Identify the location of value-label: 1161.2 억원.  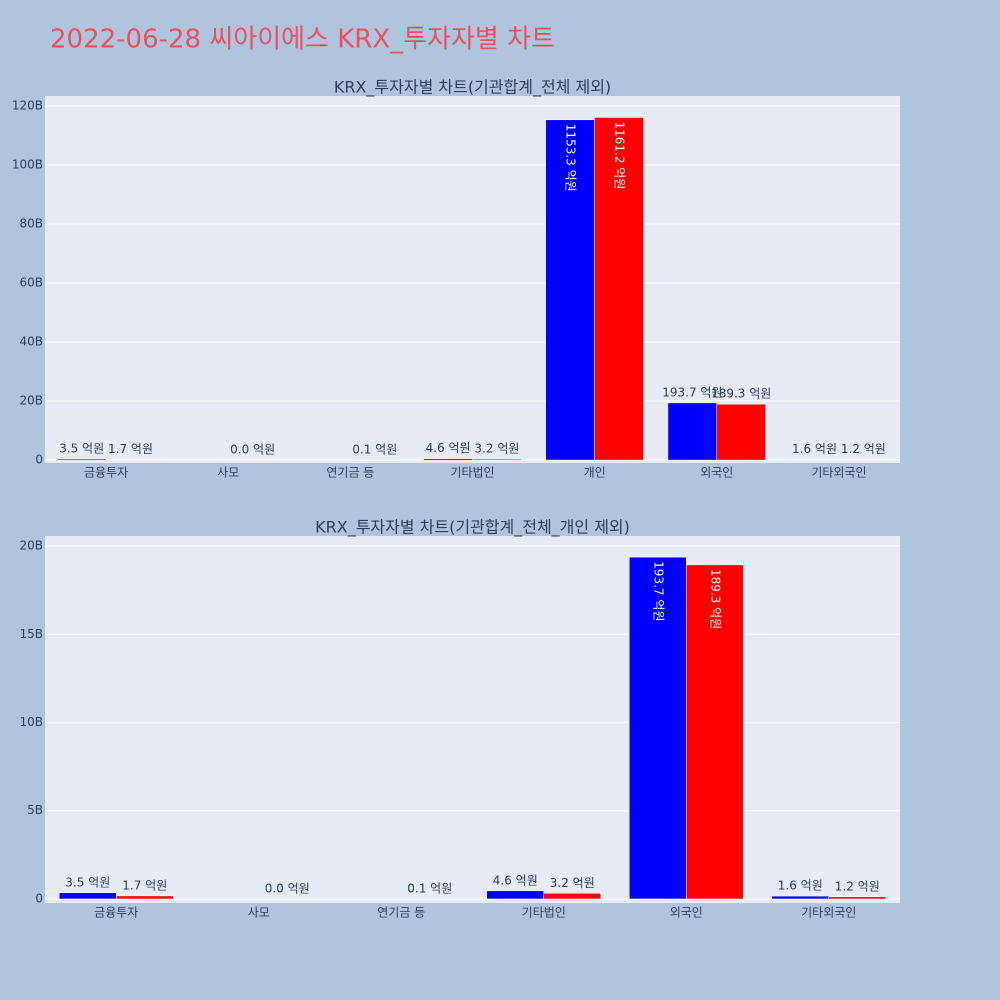
(620, 155).